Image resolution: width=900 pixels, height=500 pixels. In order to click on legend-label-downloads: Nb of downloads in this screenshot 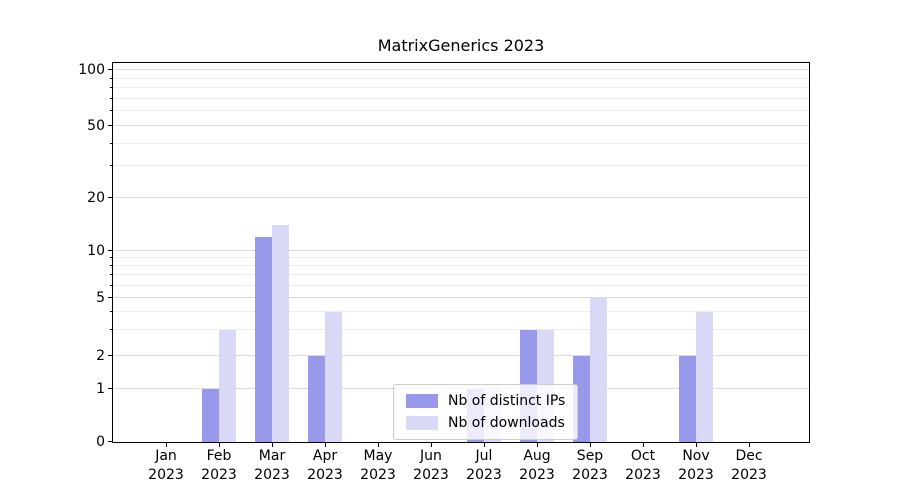, I will do `click(506, 423)`.